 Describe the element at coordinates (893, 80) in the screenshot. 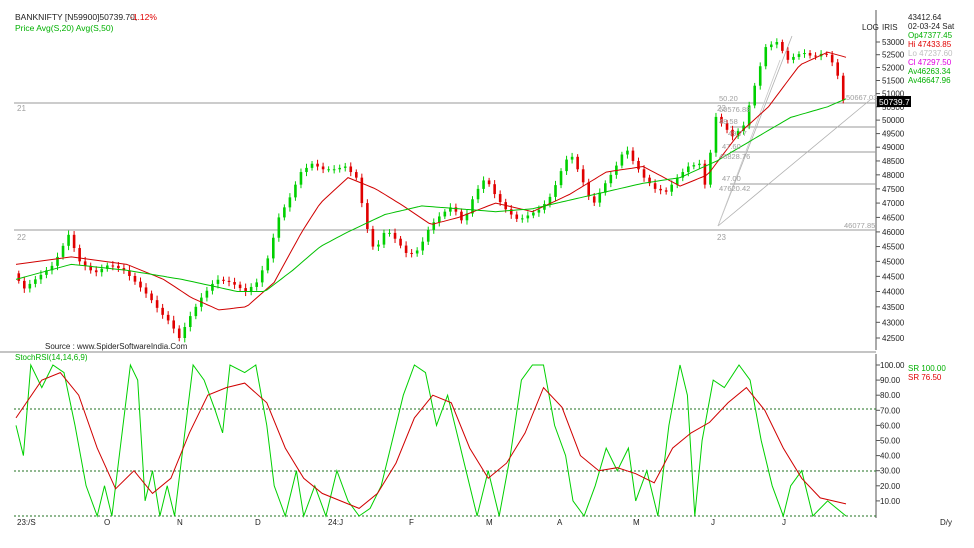

I see `price-tick-label: 51500` at that location.